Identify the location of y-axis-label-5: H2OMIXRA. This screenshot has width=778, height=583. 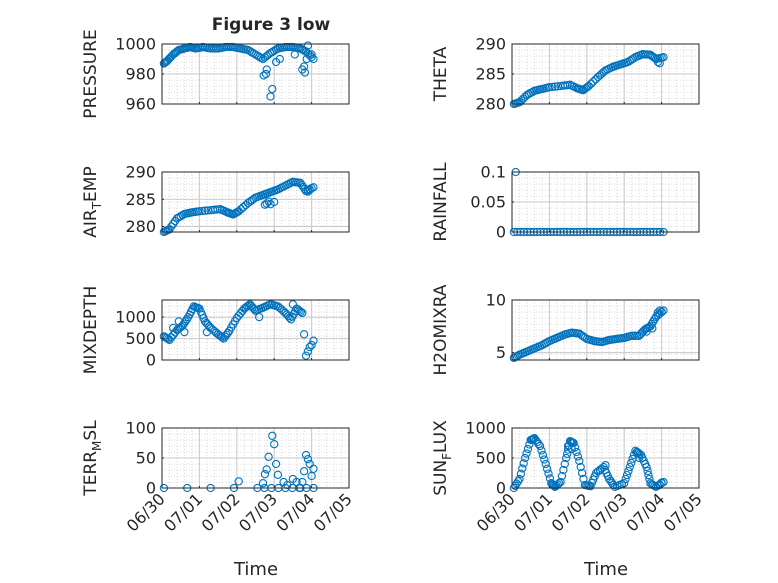
(441, 329).